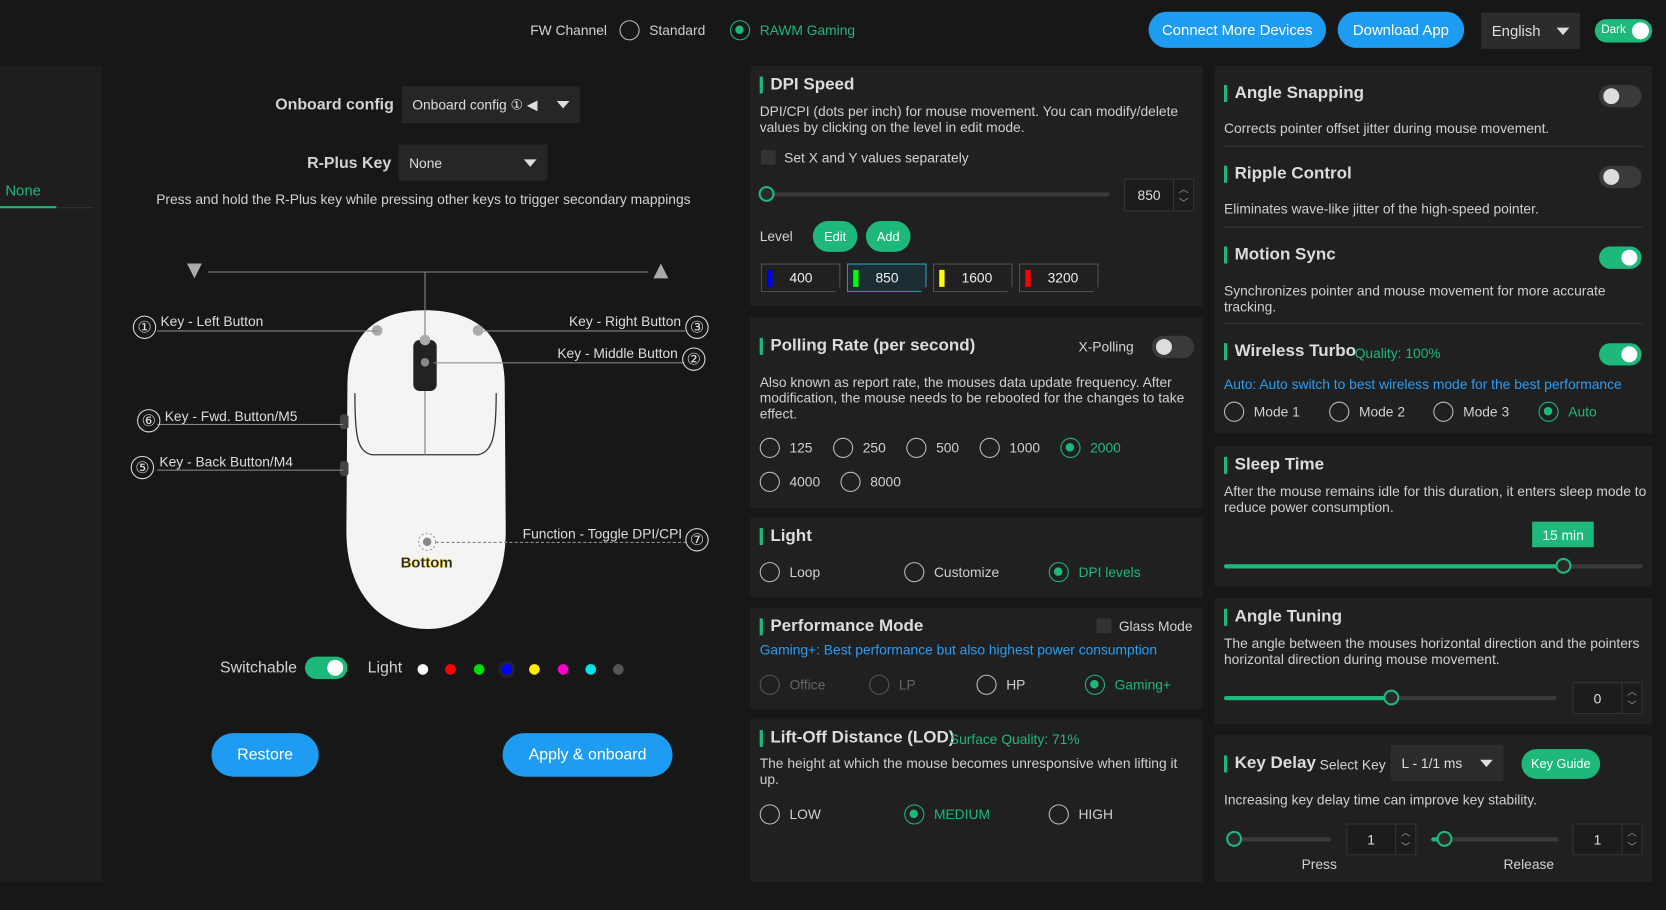 The width and height of the screenshot is (1666, 910). I want to click on key-left-button: Key - Left Button, so click(212, 321).